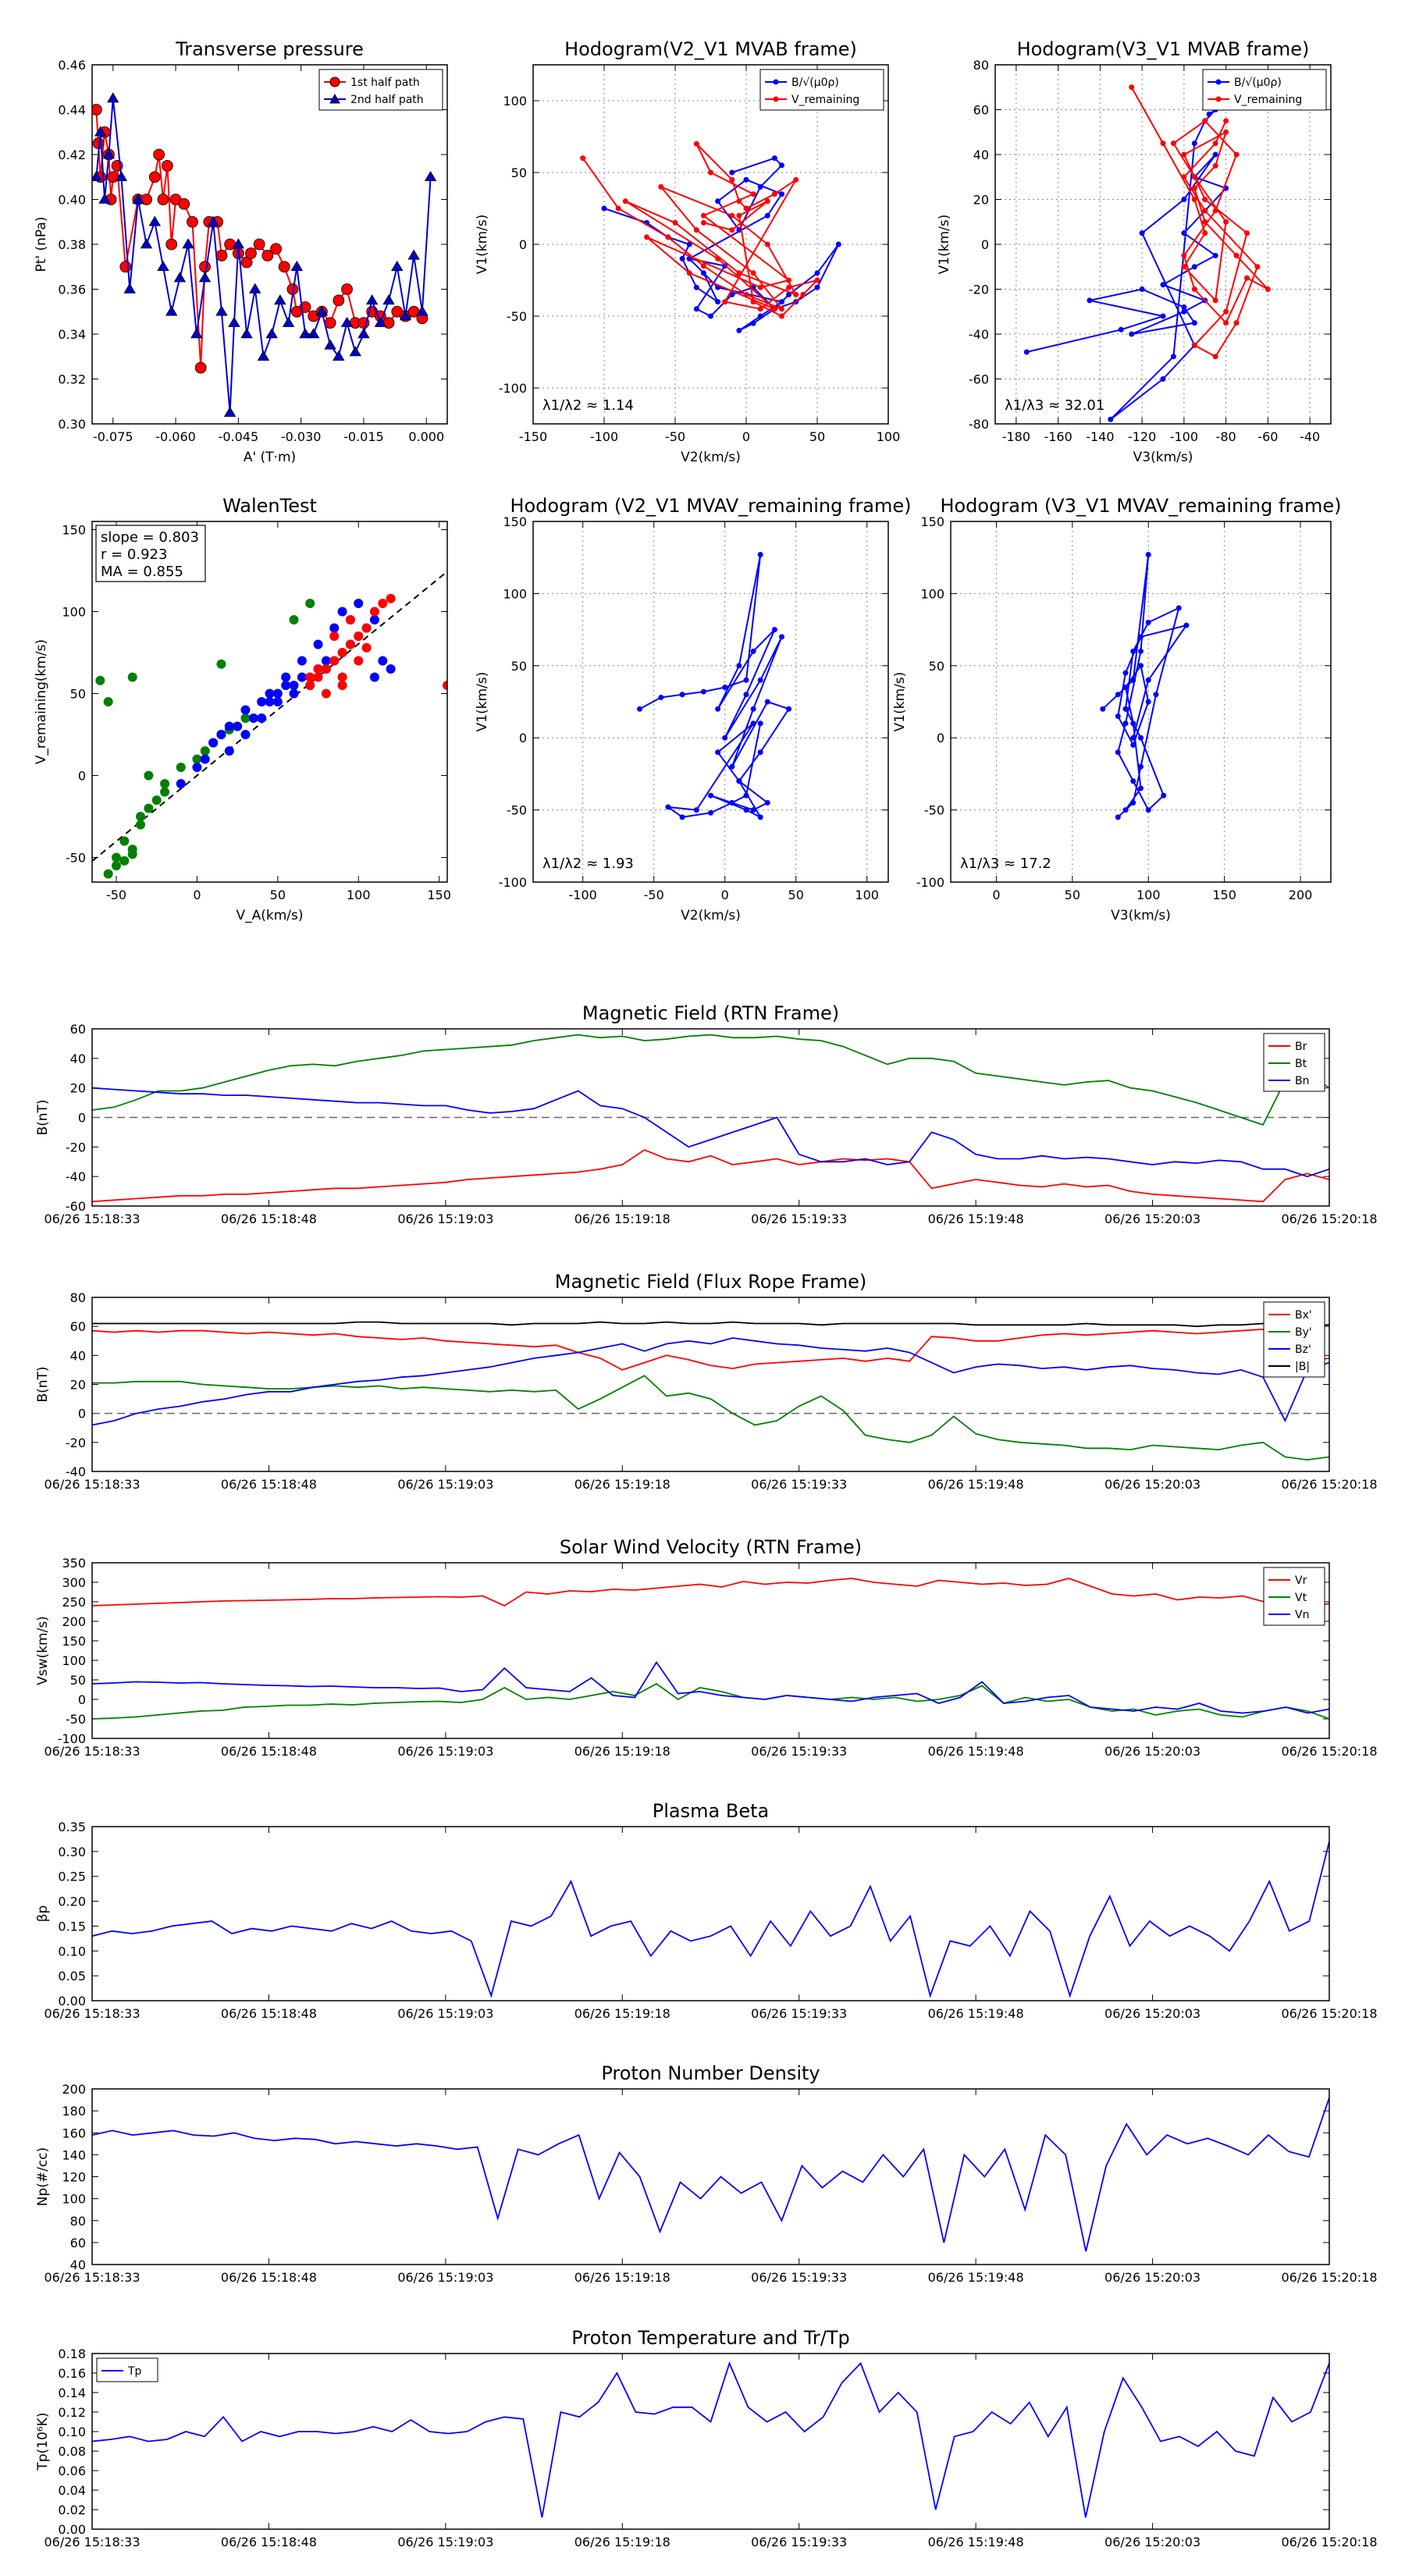 This screenshot has height=2576, width=1405. What do you see at coordinates (711, 1349) in the screenshot?
I see `series-bx-` at bounding box center [711, 1349].